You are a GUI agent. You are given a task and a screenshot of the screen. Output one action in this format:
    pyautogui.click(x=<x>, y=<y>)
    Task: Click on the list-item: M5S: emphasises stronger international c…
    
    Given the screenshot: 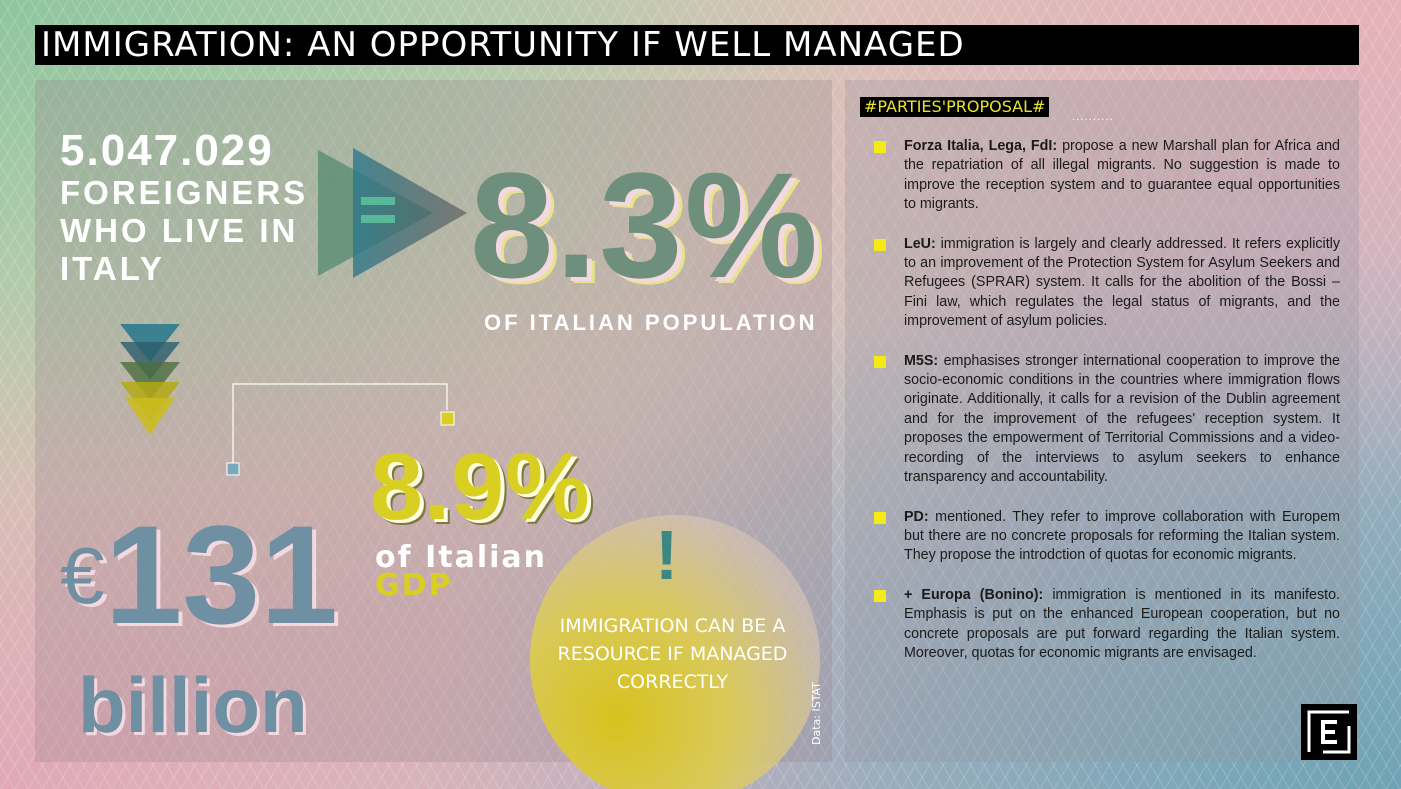 What is the action you would take?
    pyautogui.click(x=1106, y=420)
    